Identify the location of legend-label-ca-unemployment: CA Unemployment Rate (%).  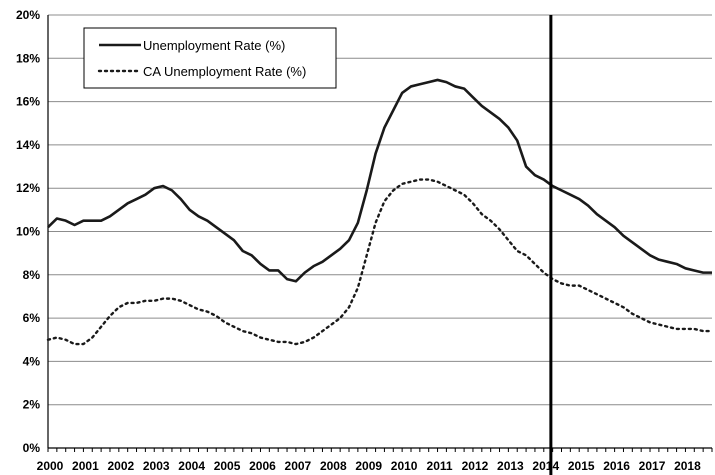
(224, 71).